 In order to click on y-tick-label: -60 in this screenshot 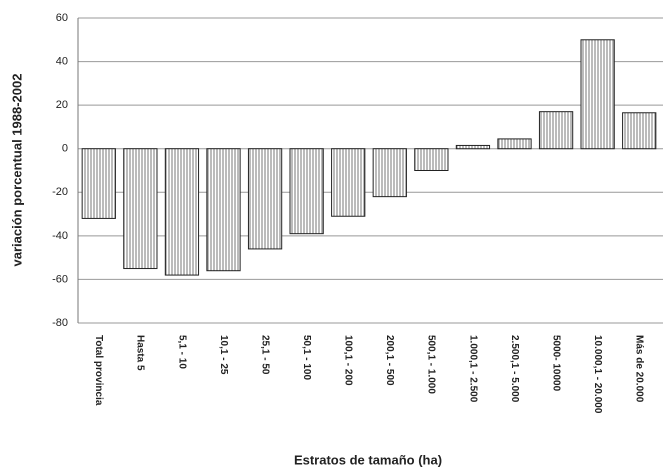, I will do `click(60, 279)`.